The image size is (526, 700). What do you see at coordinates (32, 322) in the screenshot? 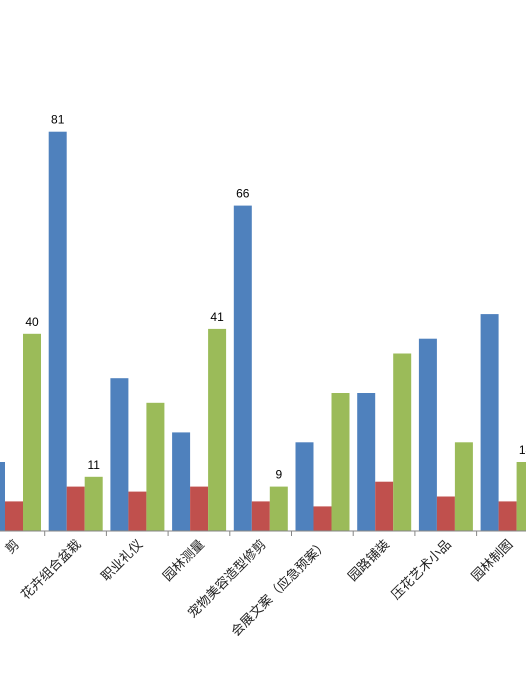
I see `data-label: 40` at bounding box center [32, 322].